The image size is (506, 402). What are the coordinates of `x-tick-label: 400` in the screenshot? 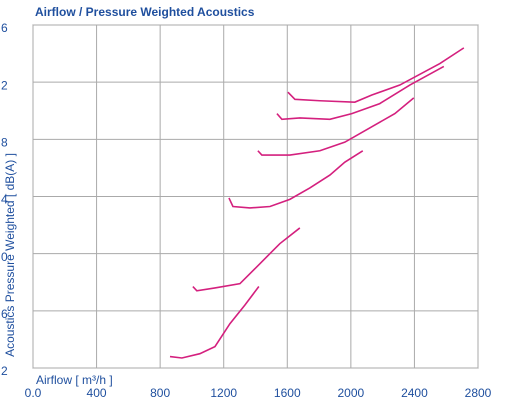 It's located at (97, 393).